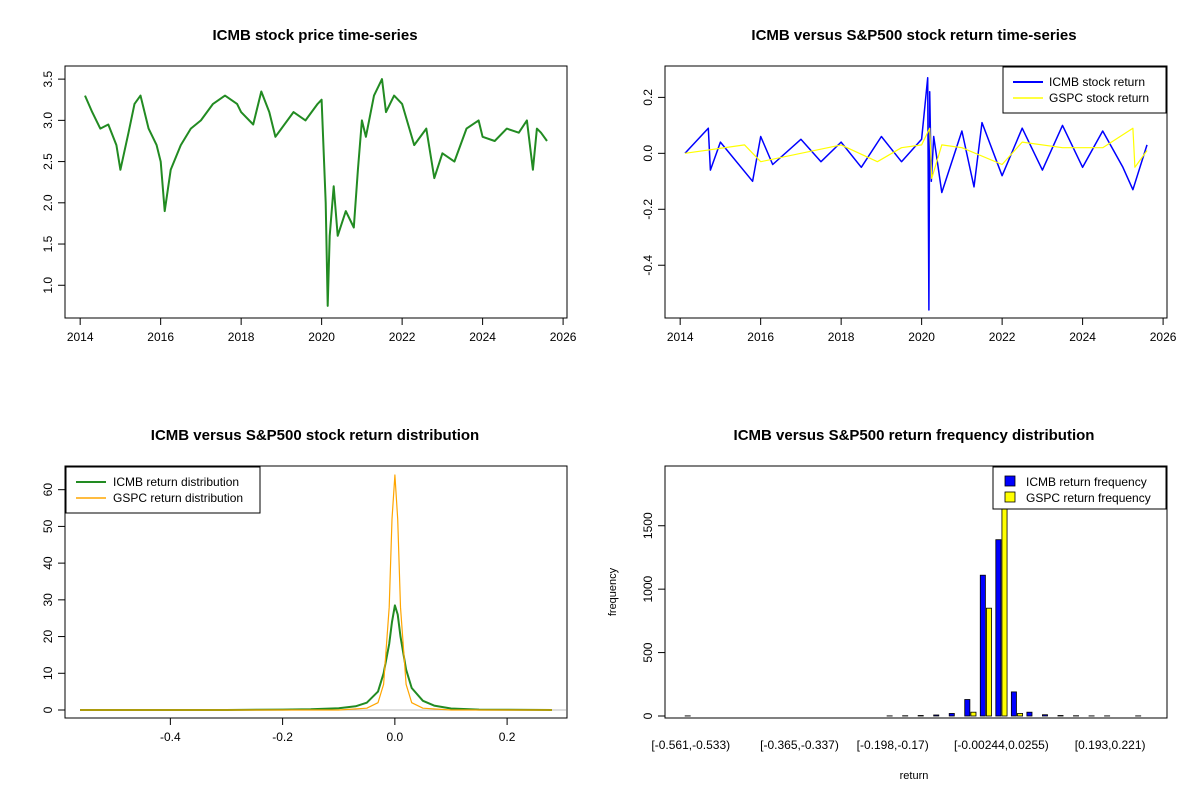 This screenshot has width=1200, height=800. What do you see at coordinates (314, 35) in the screenshot?
I see `price-chart-title: ICMB stock price time-series` at bounding box center [314, 35].